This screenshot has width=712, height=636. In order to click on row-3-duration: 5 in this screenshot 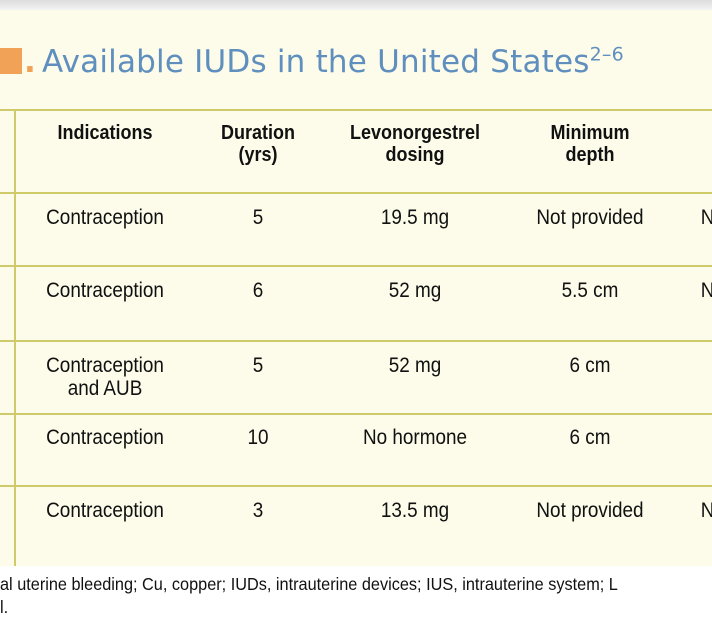, I will do `click(258, 365)`.